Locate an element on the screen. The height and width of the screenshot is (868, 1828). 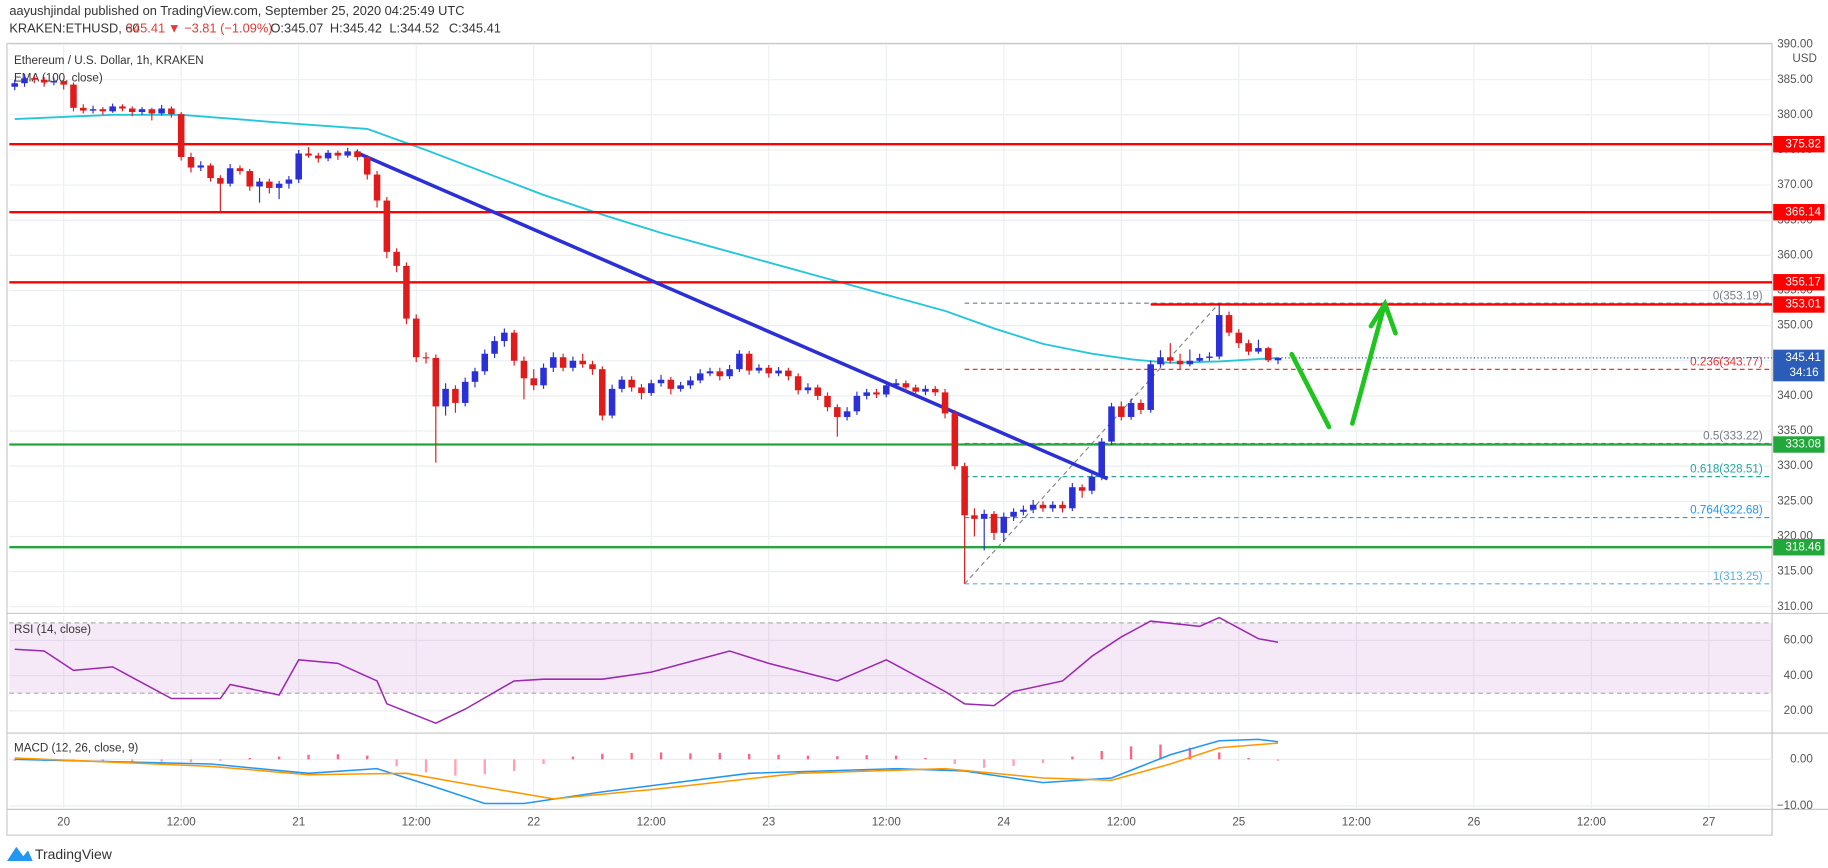
change: ▼ −3.81 (−1.09%) is located at coordinates (220, 28).